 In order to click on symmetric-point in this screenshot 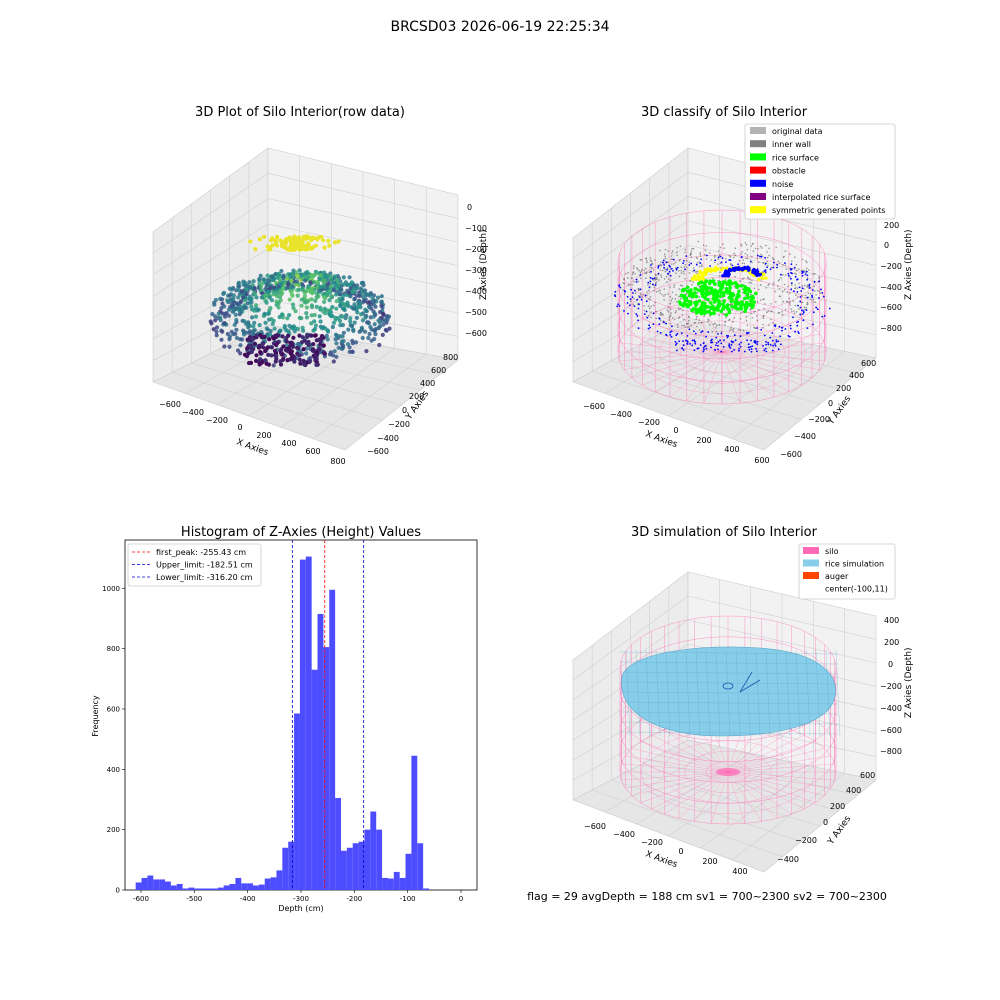, I will do `click(706, 271)`.